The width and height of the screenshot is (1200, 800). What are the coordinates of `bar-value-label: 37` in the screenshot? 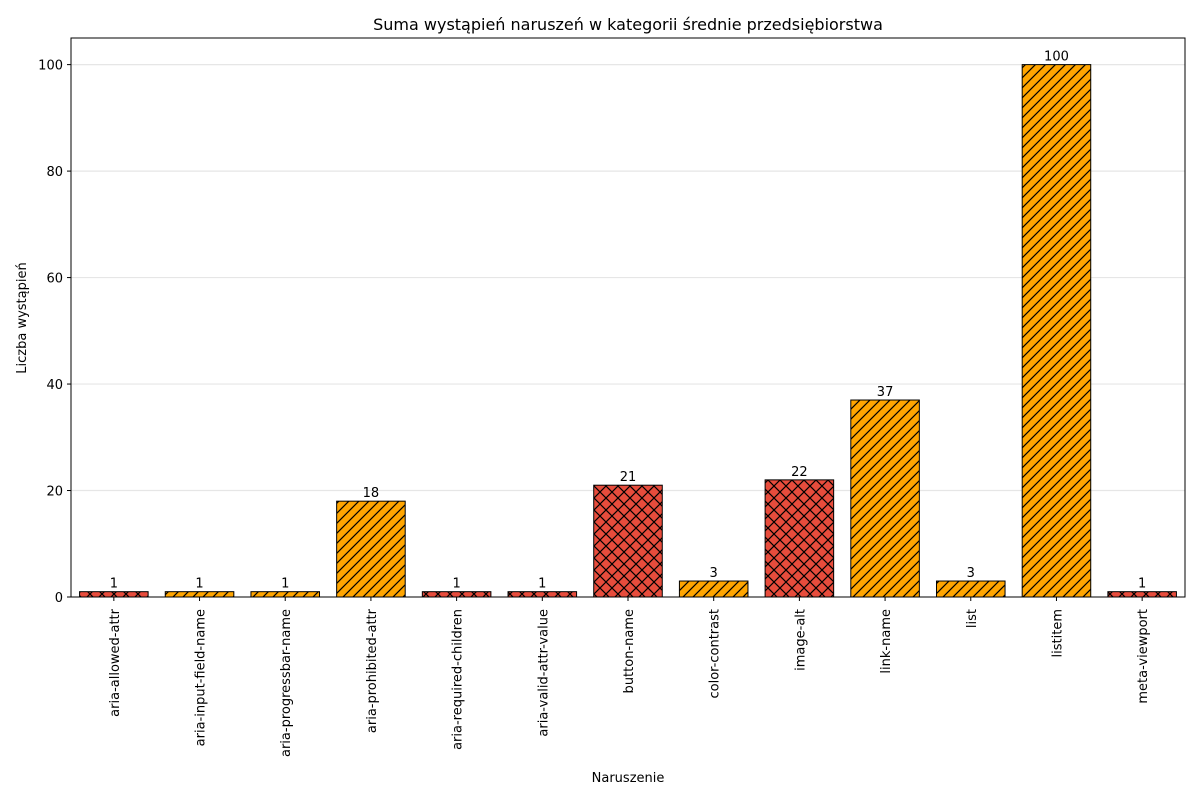 It's located at (885, 392).